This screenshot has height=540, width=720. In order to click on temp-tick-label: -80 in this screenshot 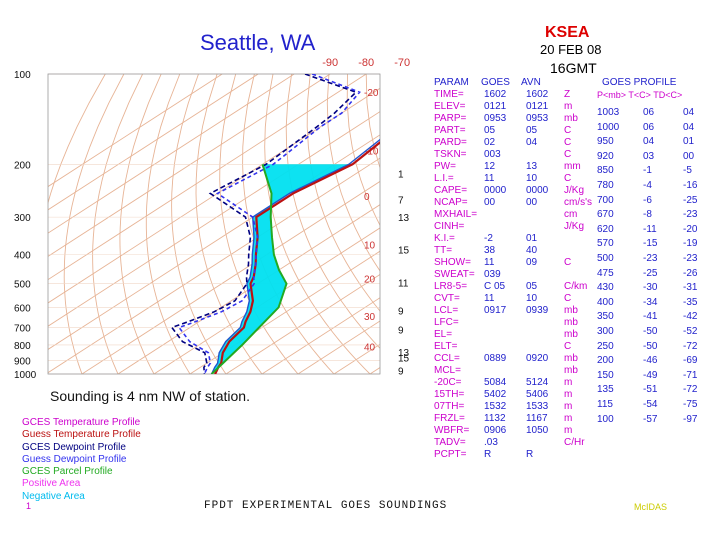, I will do `click(366, 63)`.